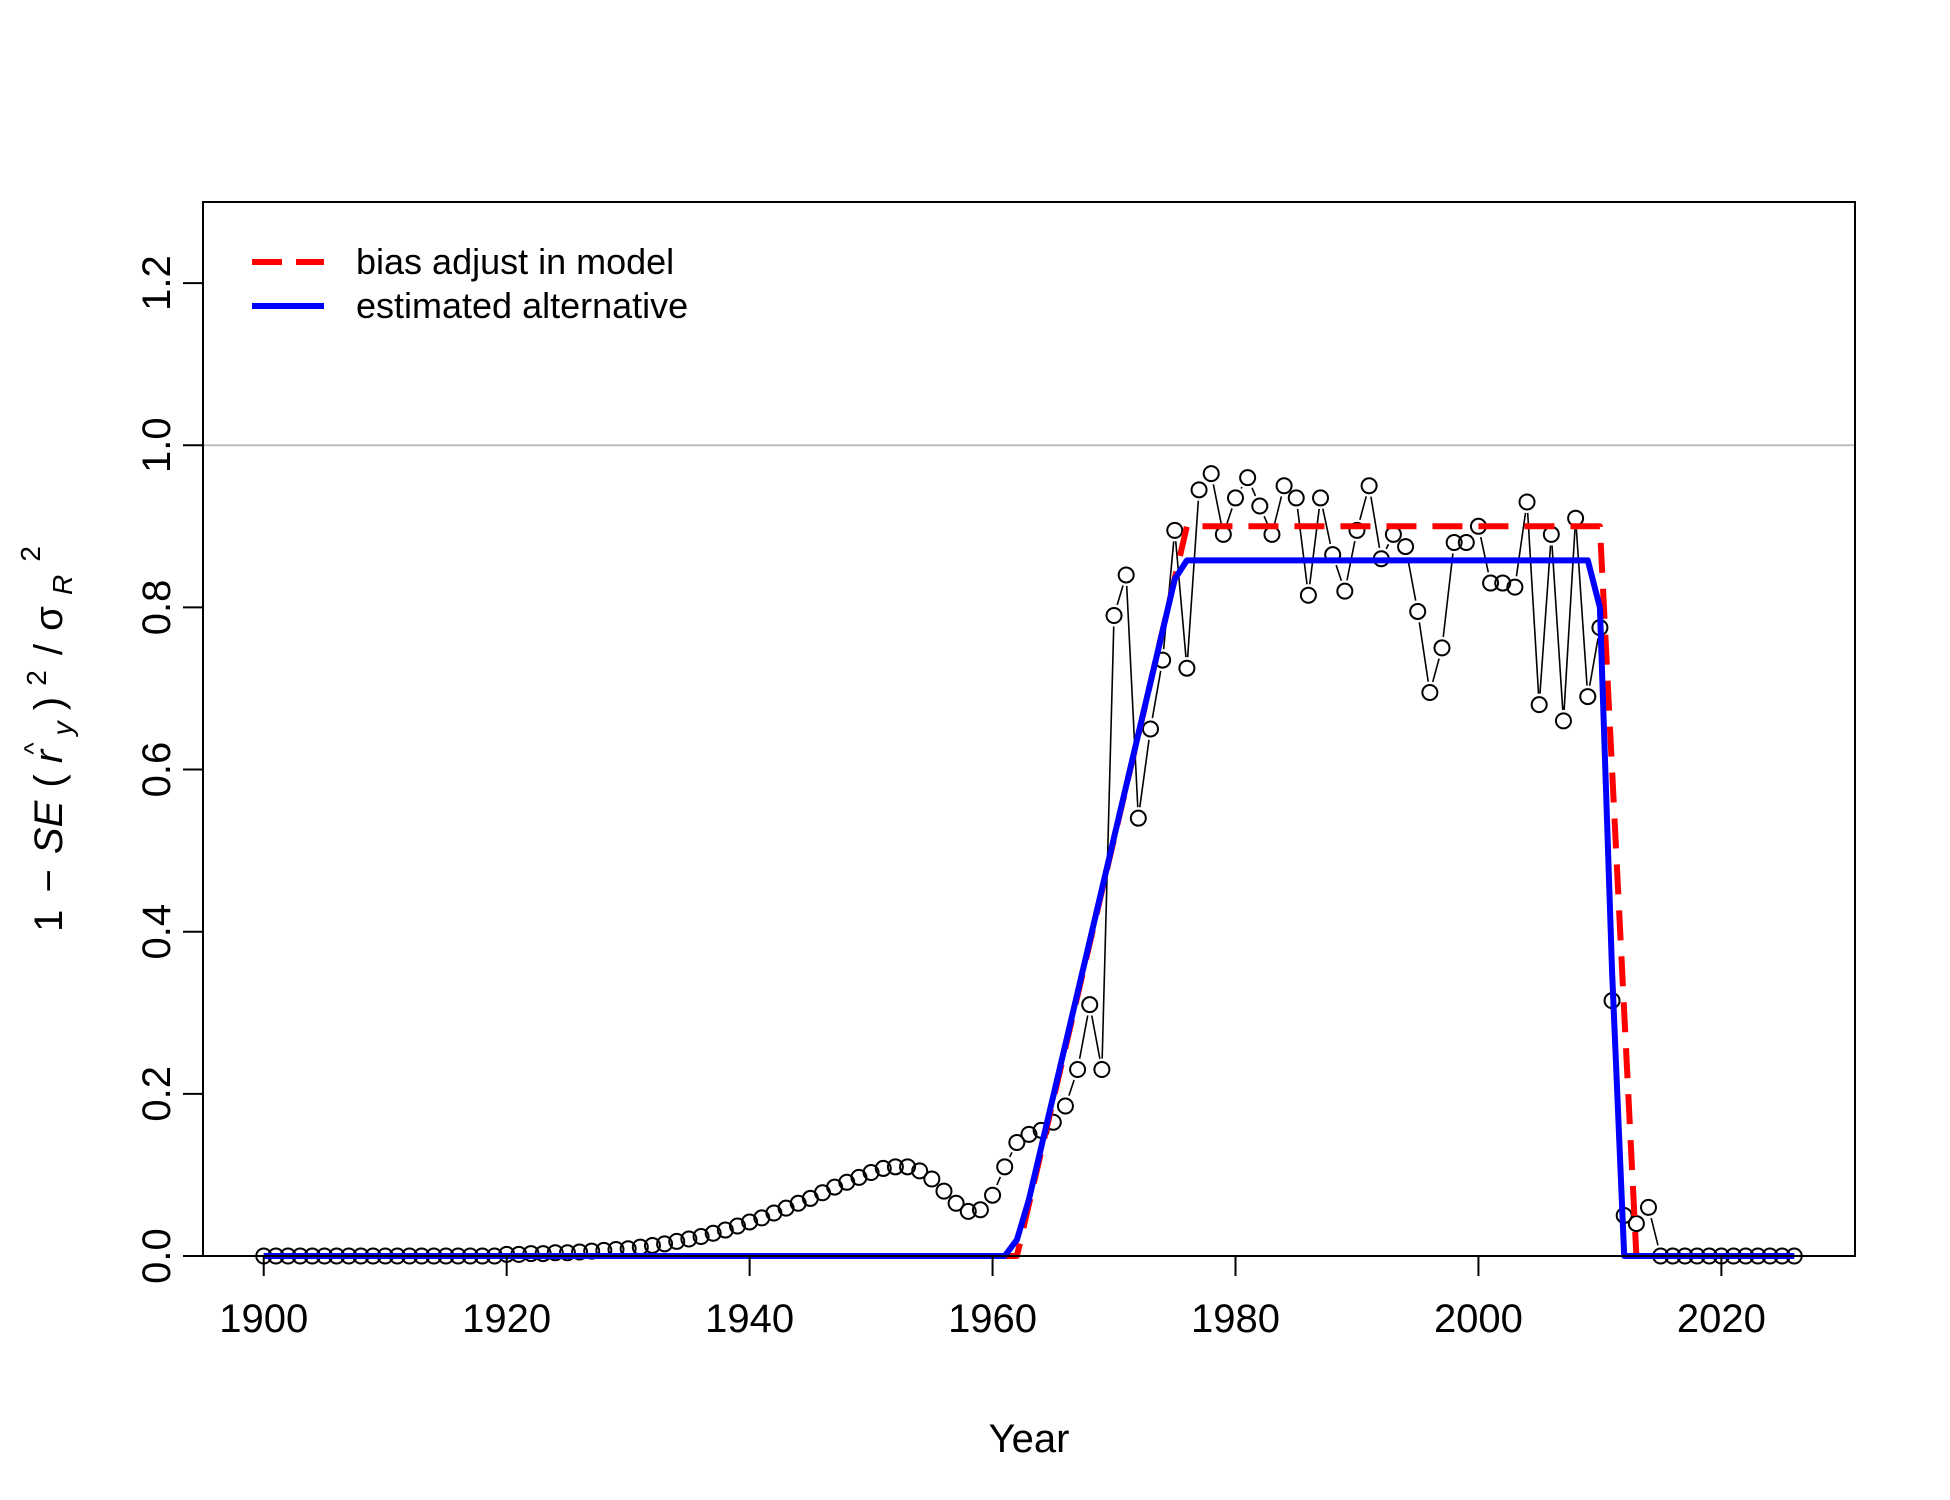 This screenshot has width=1950, height=1500. I want to click on x-tick-label: 2020, so click(1721, 1319).